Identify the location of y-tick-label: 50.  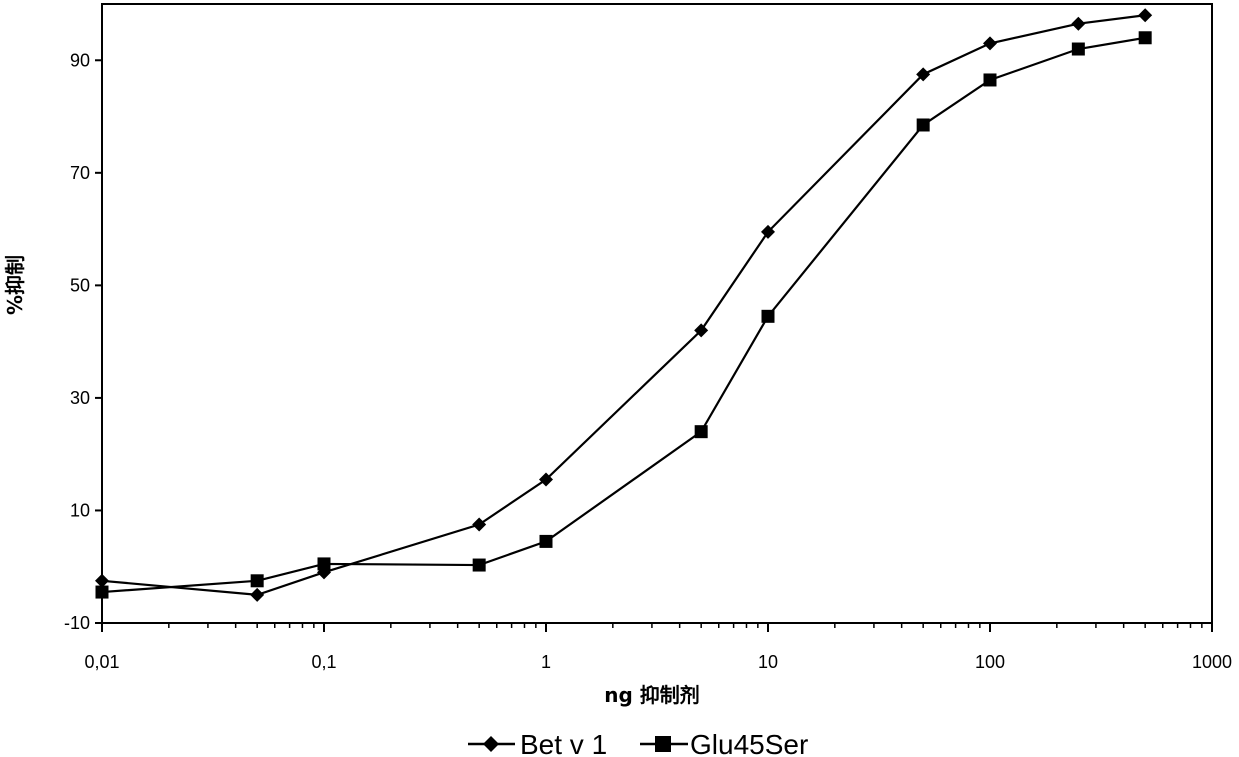
(80, 285).